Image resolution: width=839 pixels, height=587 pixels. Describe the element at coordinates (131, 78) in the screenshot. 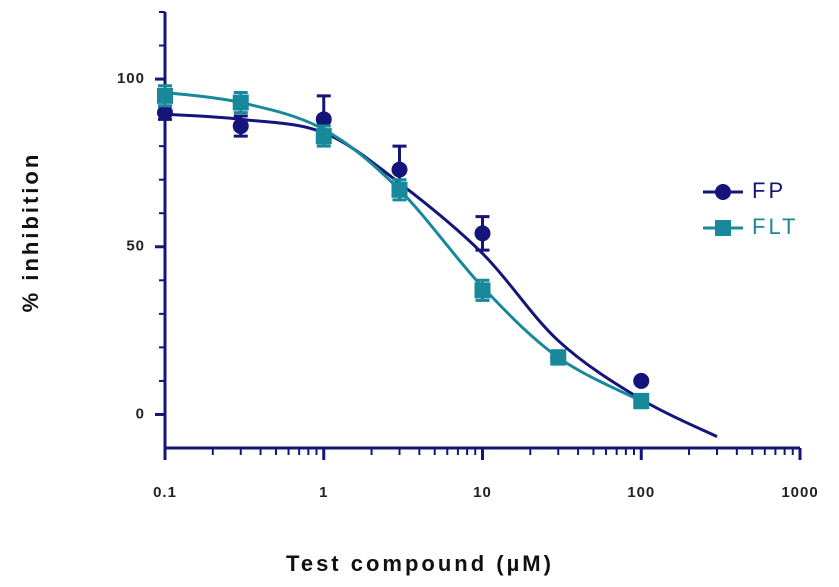

I see `y-tick-label: 100` at that location.